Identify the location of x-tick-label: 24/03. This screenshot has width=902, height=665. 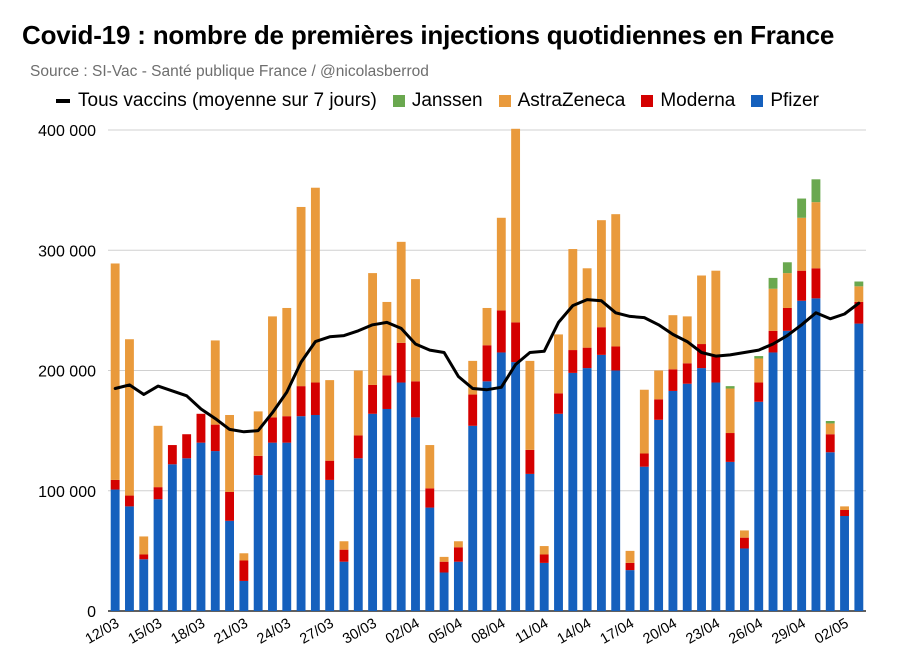
(273, 632).